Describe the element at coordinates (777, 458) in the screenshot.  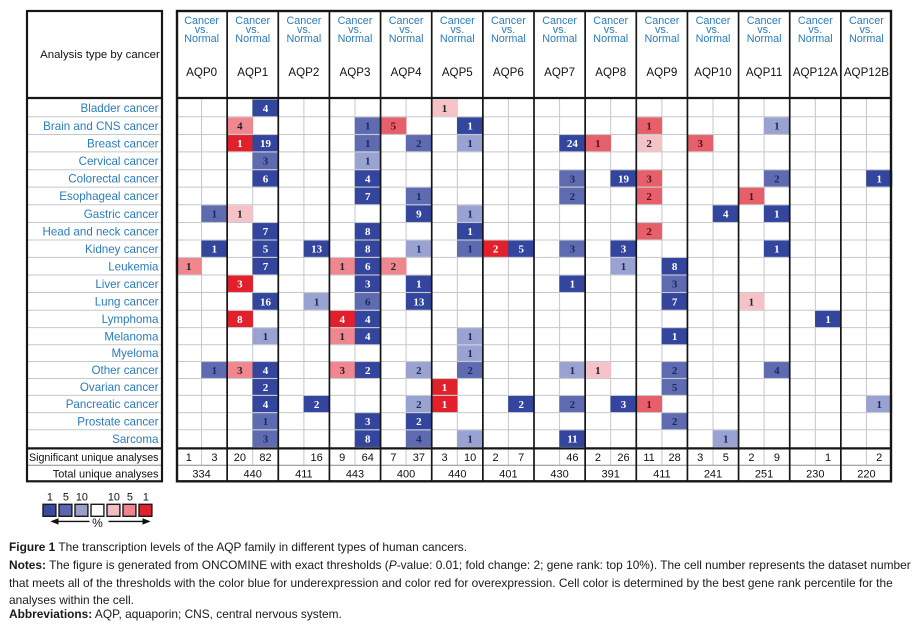
I see `svg-text: 9` at that location.